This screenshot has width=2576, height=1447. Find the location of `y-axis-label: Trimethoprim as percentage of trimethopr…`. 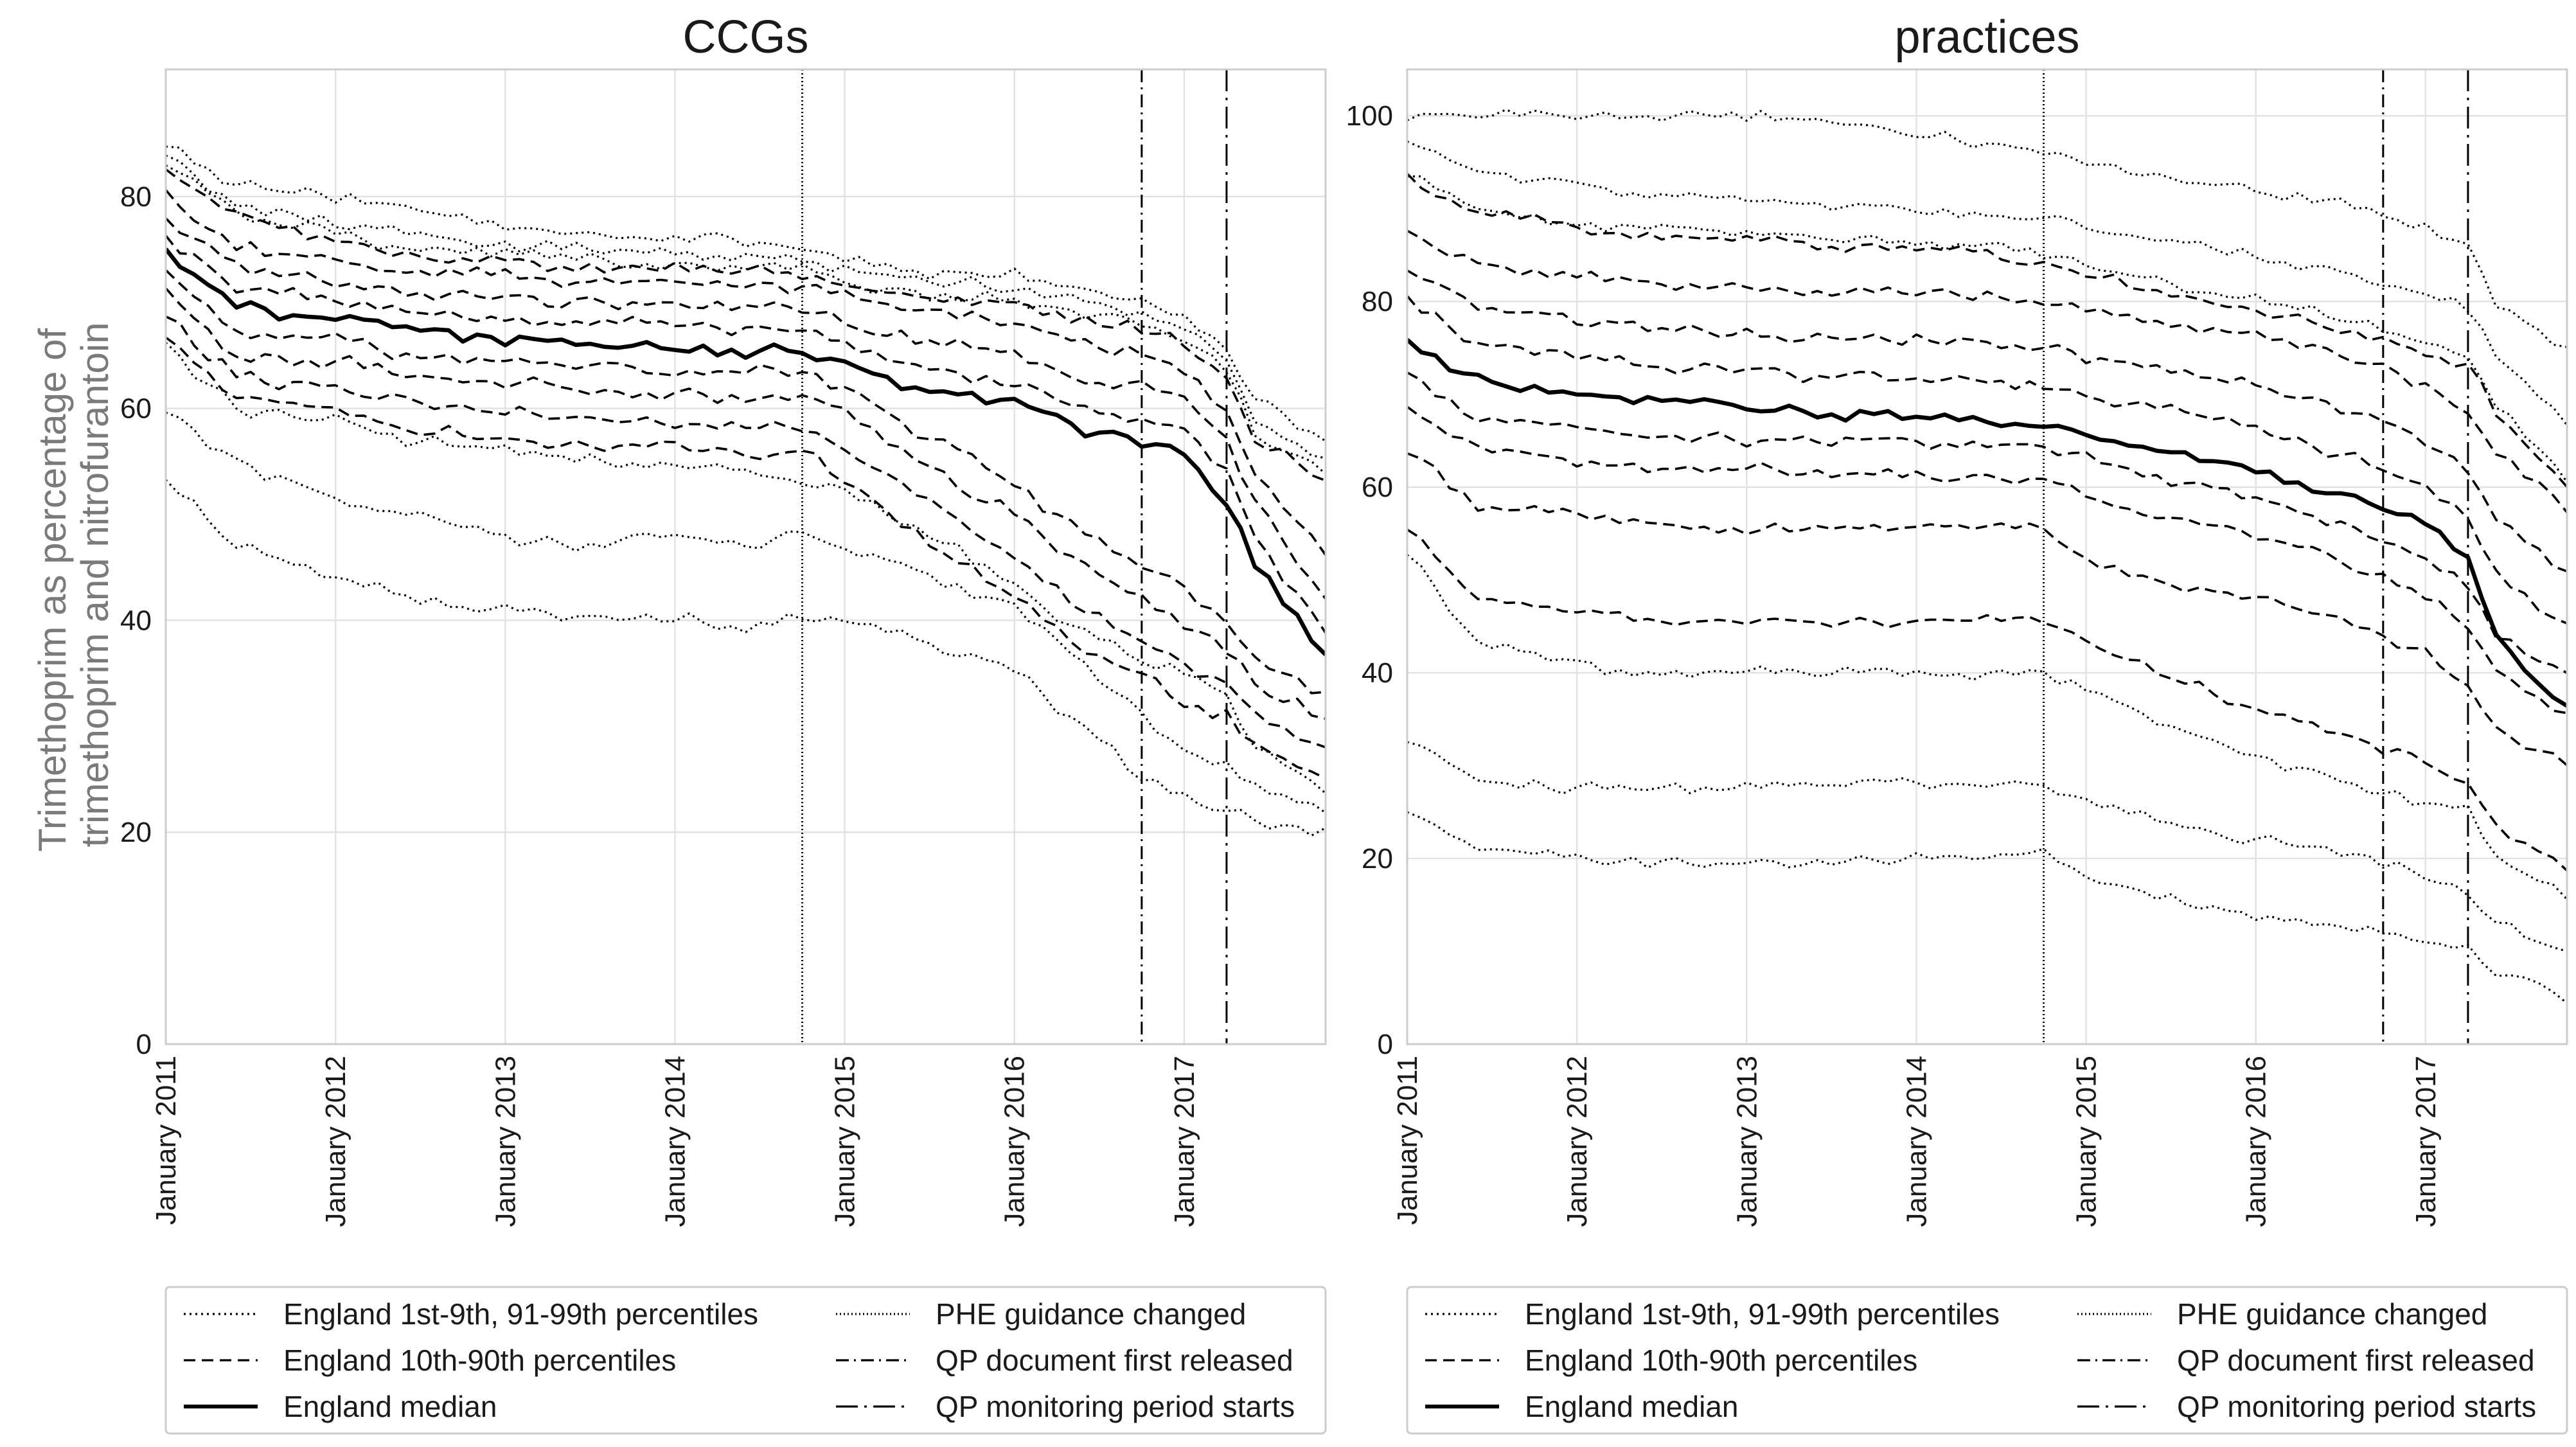

y-axis-label: Trimethoprim as percentage of trimethopr… is located at coordinates (74, 584).